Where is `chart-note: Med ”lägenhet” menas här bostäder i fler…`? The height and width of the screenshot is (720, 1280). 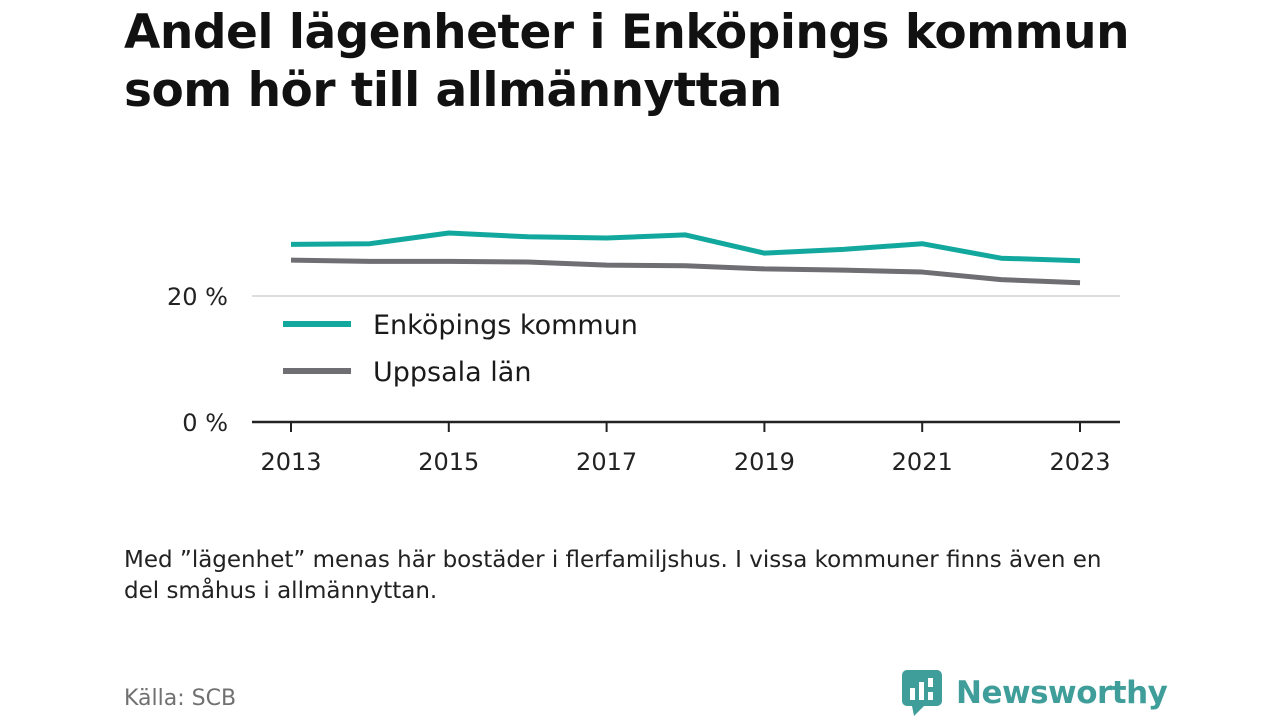
chart-note: Med ”lägenhet” menas här bostäder i fler… is located at coordinates (613, 575).